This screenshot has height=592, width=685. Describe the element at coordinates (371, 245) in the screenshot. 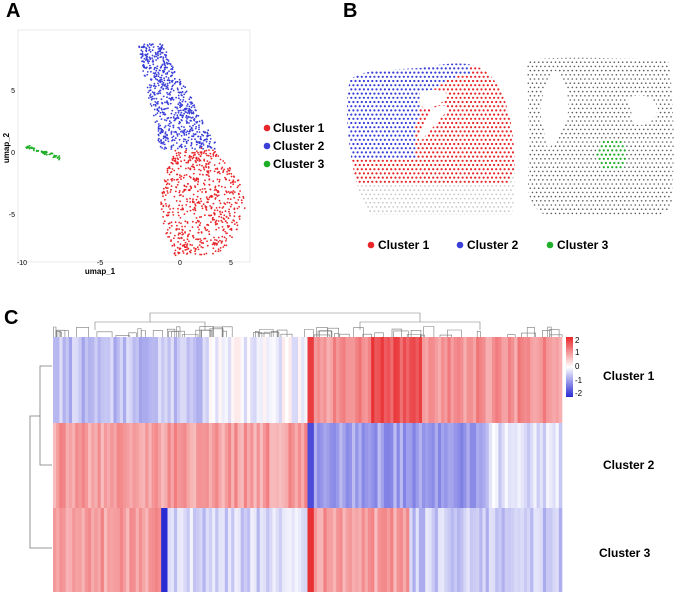

I see `legend-b-marker-cluster1` at that location.